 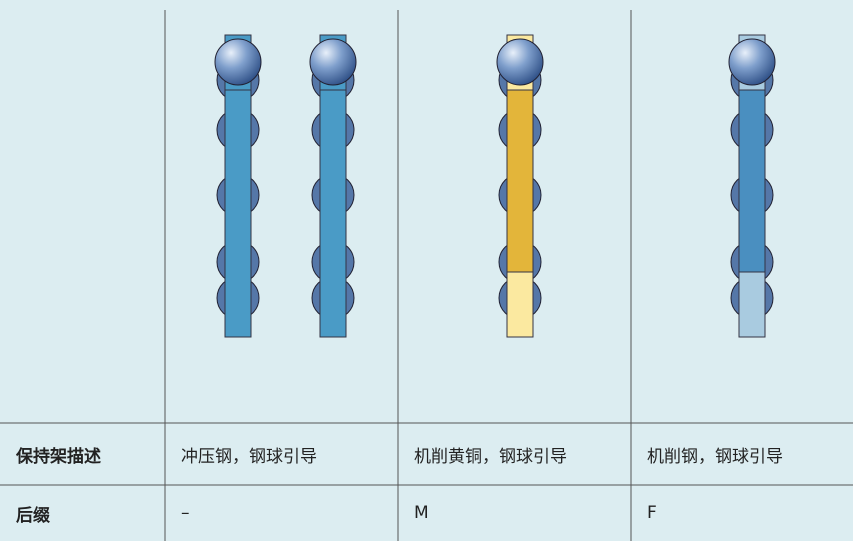 I want to click on cell: F, so click(x=652, y=513).